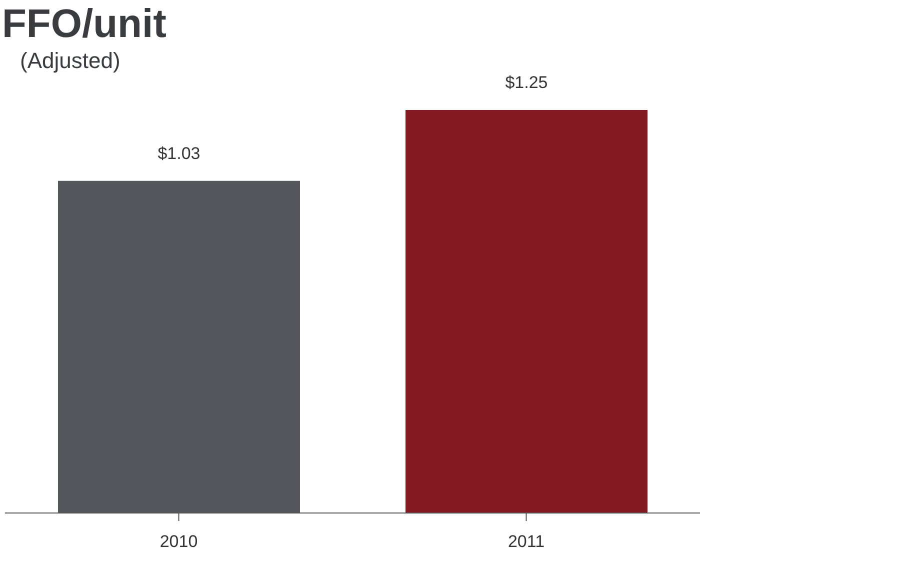  Describe the element at coordinates (526, 542) in the screenshot. I see `x-tick-label: 2011` at that location.